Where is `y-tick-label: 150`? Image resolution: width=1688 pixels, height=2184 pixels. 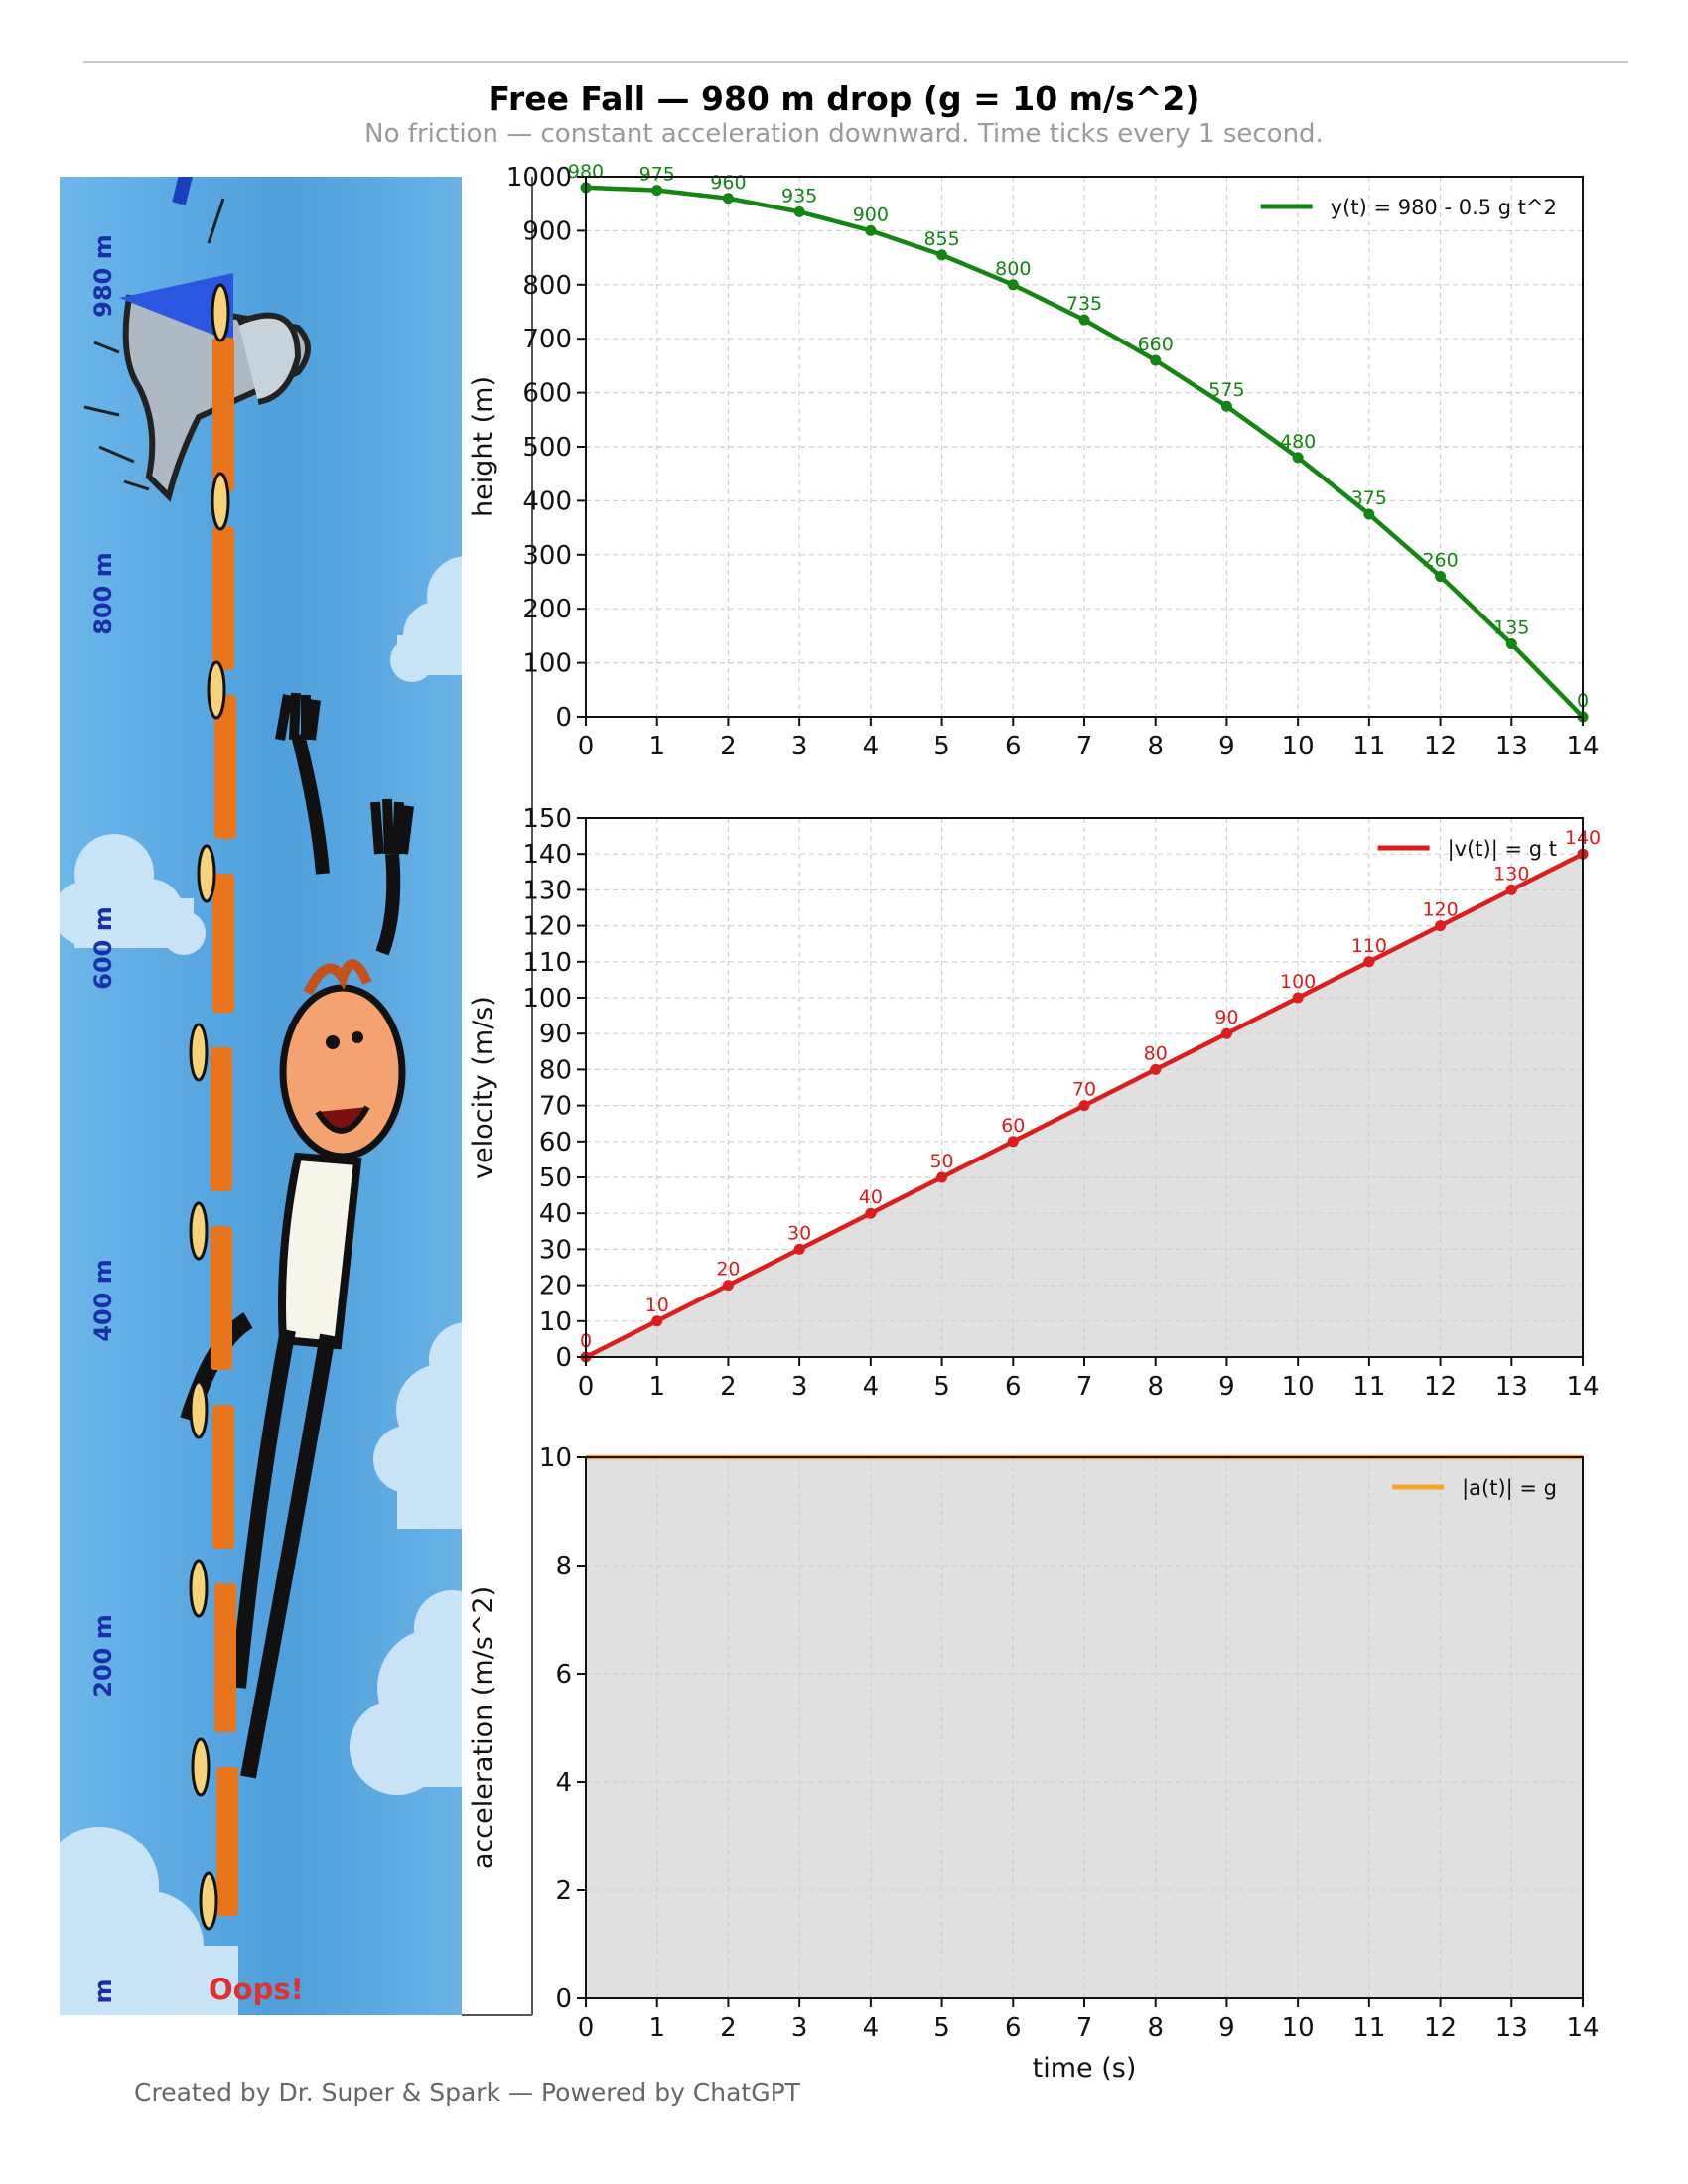 y-tick-label: 150 is located at coordinates (547, 819).